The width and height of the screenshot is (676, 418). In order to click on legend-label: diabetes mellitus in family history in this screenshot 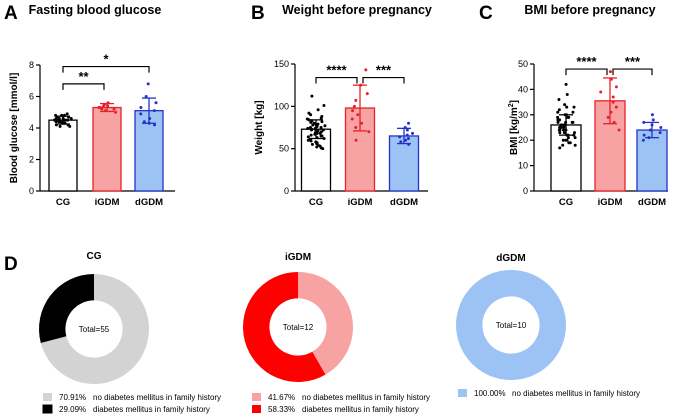, I will do `click(360, 409)`.